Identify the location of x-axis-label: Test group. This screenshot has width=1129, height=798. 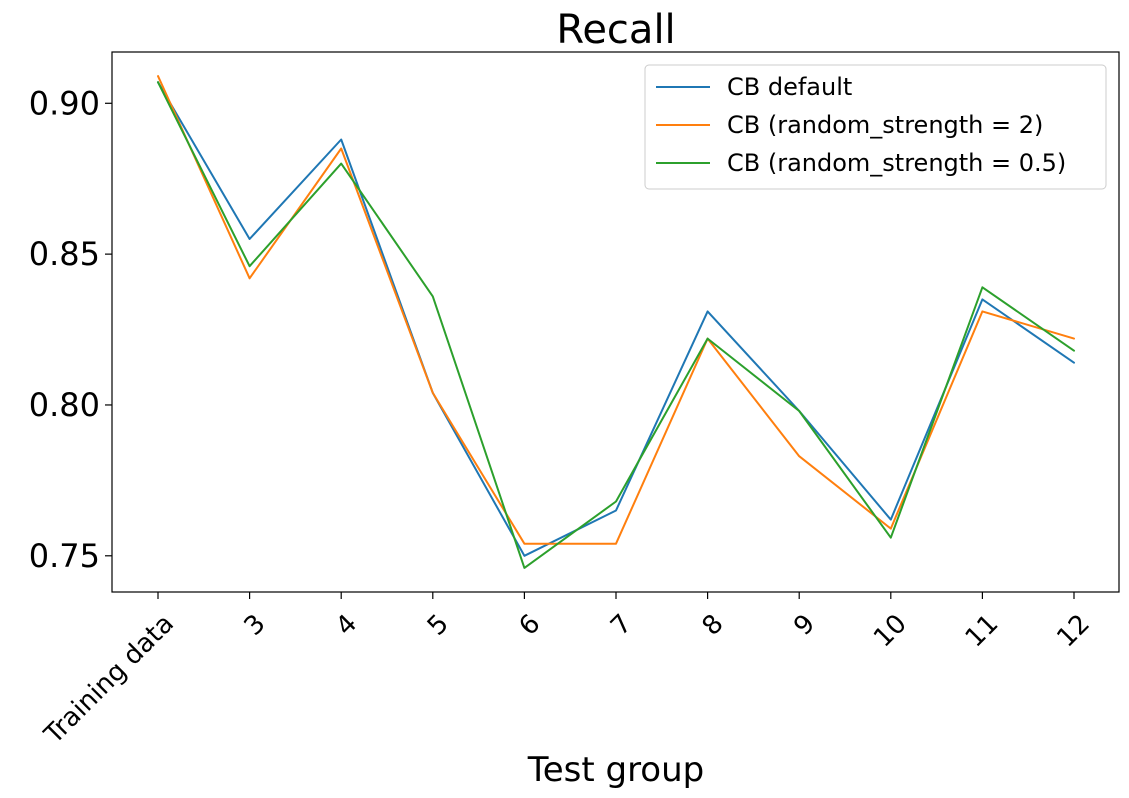
(616, 770).